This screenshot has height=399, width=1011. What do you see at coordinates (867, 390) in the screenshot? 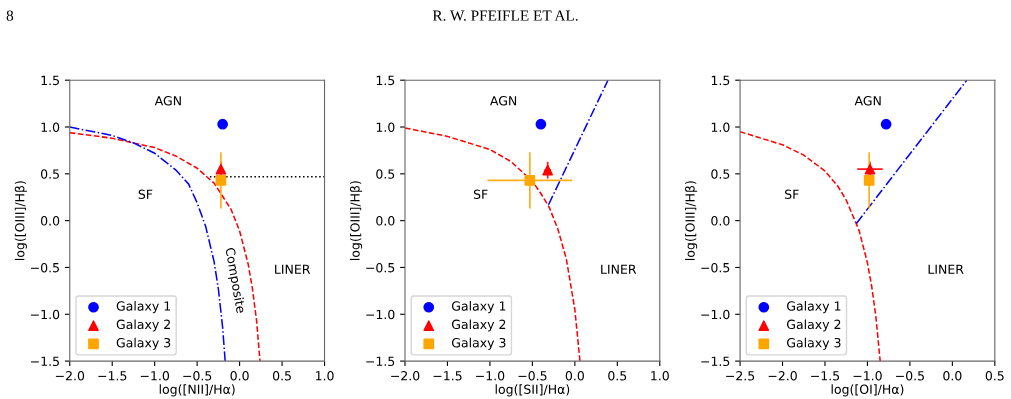
I see `x-axis-title: log([OI]/Hα)` at bounding box center [867, 390].